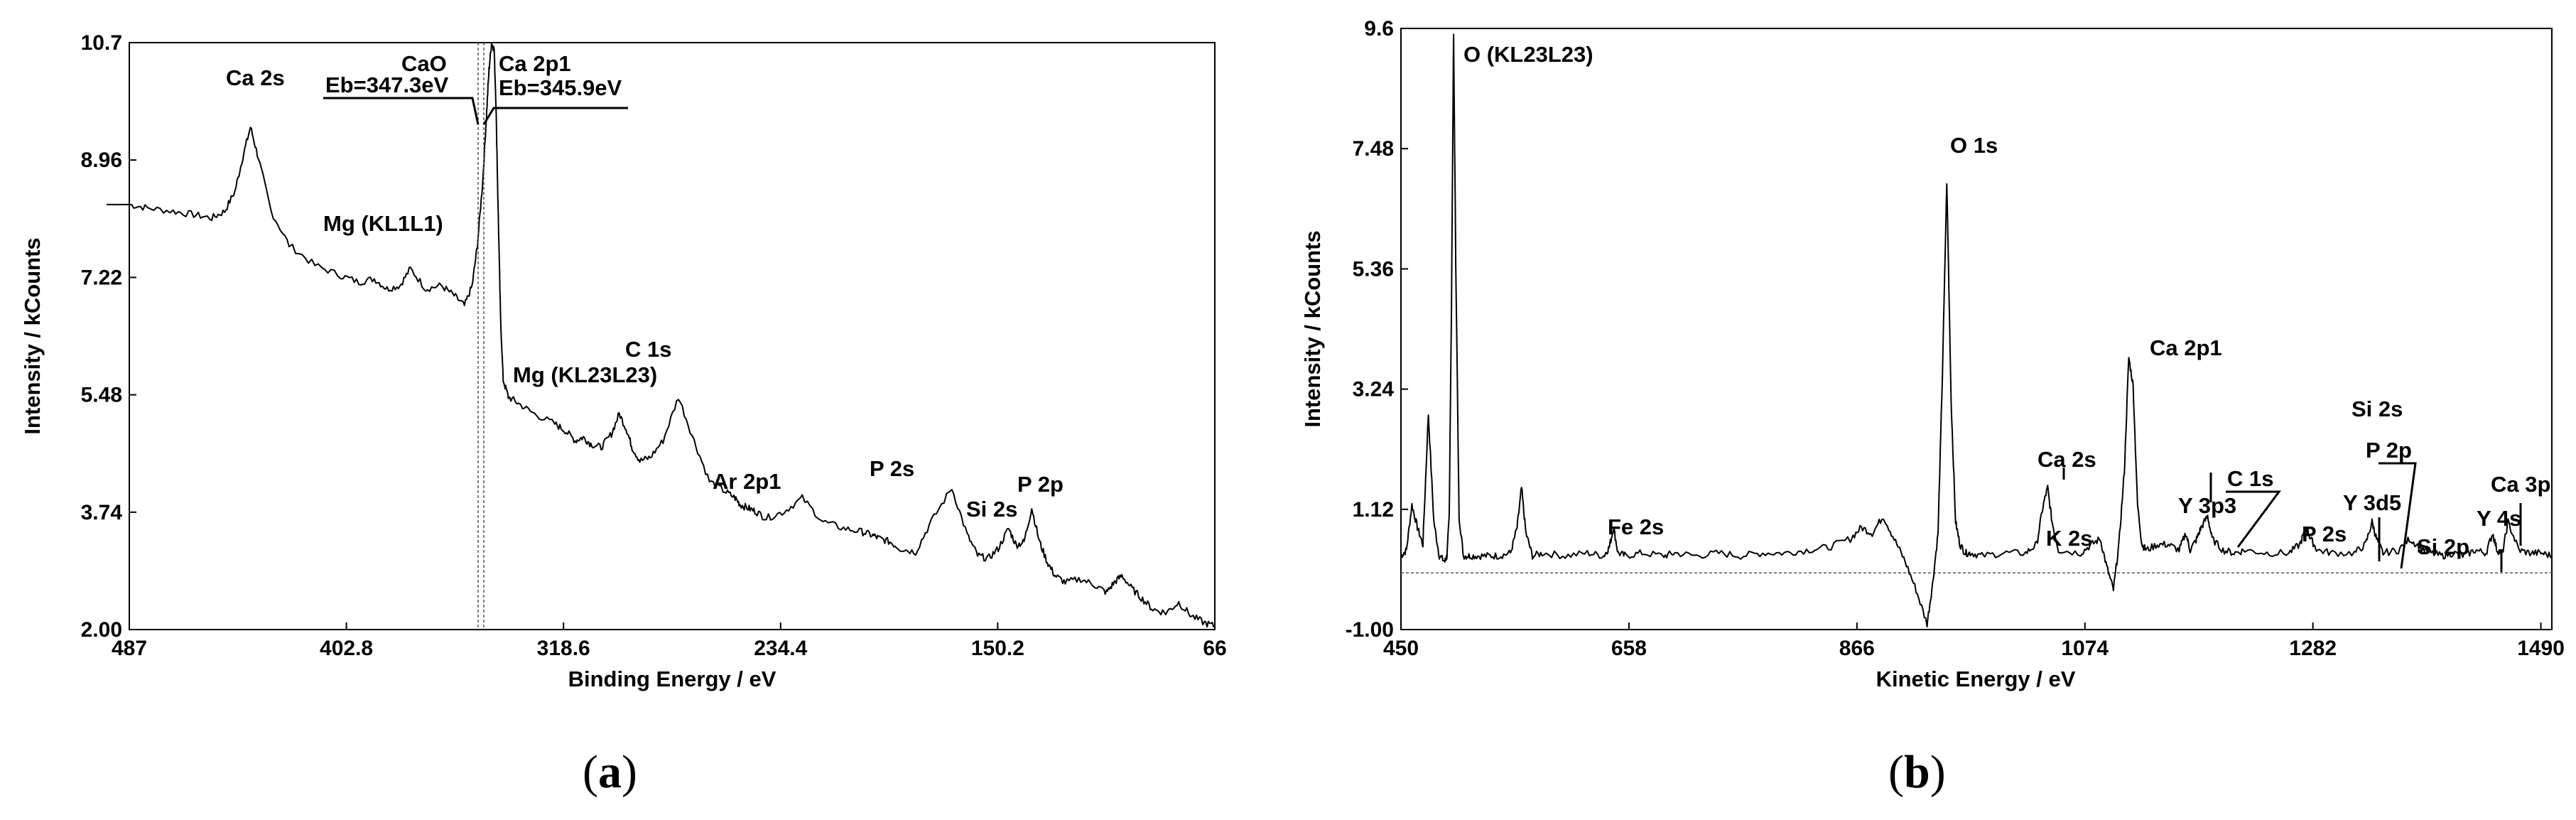 The width and height of the screenshot is (2576, 820). What do you see at coordinates (1374, 389) in the screenshot?
I see `panel-b-y-tick-label: 3.24` at bounding box center [1374, 389].